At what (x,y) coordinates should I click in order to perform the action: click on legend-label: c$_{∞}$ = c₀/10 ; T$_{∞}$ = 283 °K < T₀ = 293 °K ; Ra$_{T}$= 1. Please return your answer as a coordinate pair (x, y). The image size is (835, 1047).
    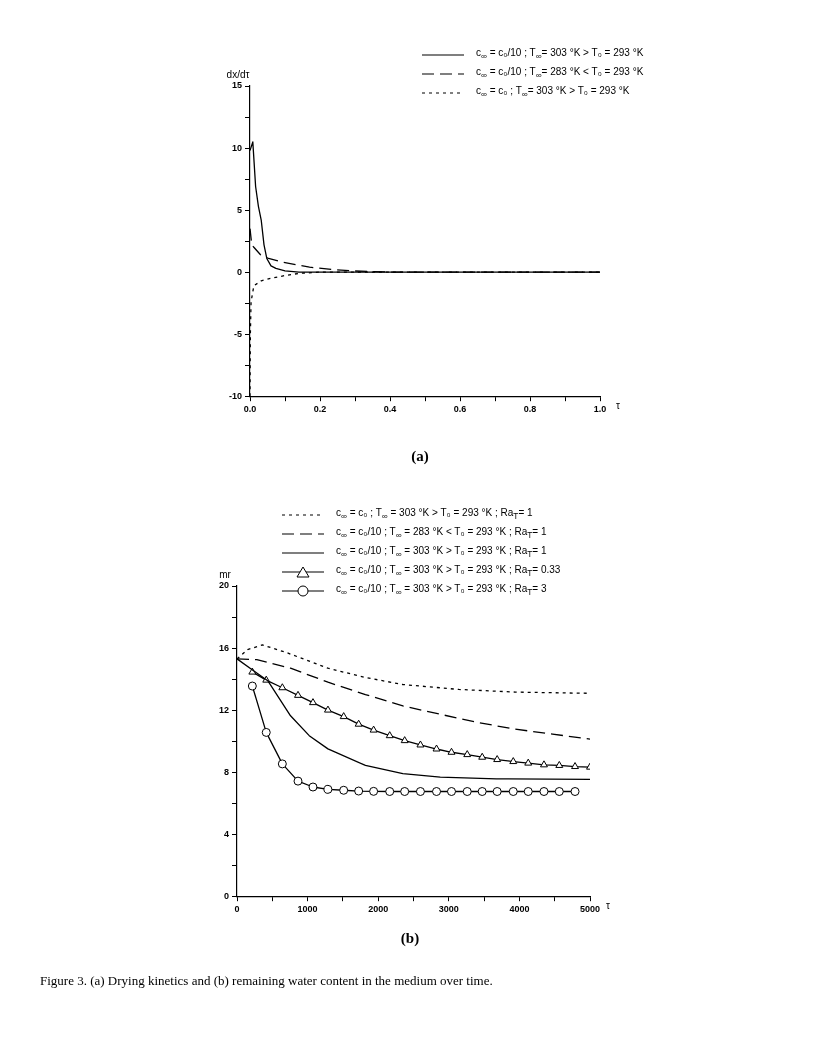
    Looking at the image, I should click on (441, 533).